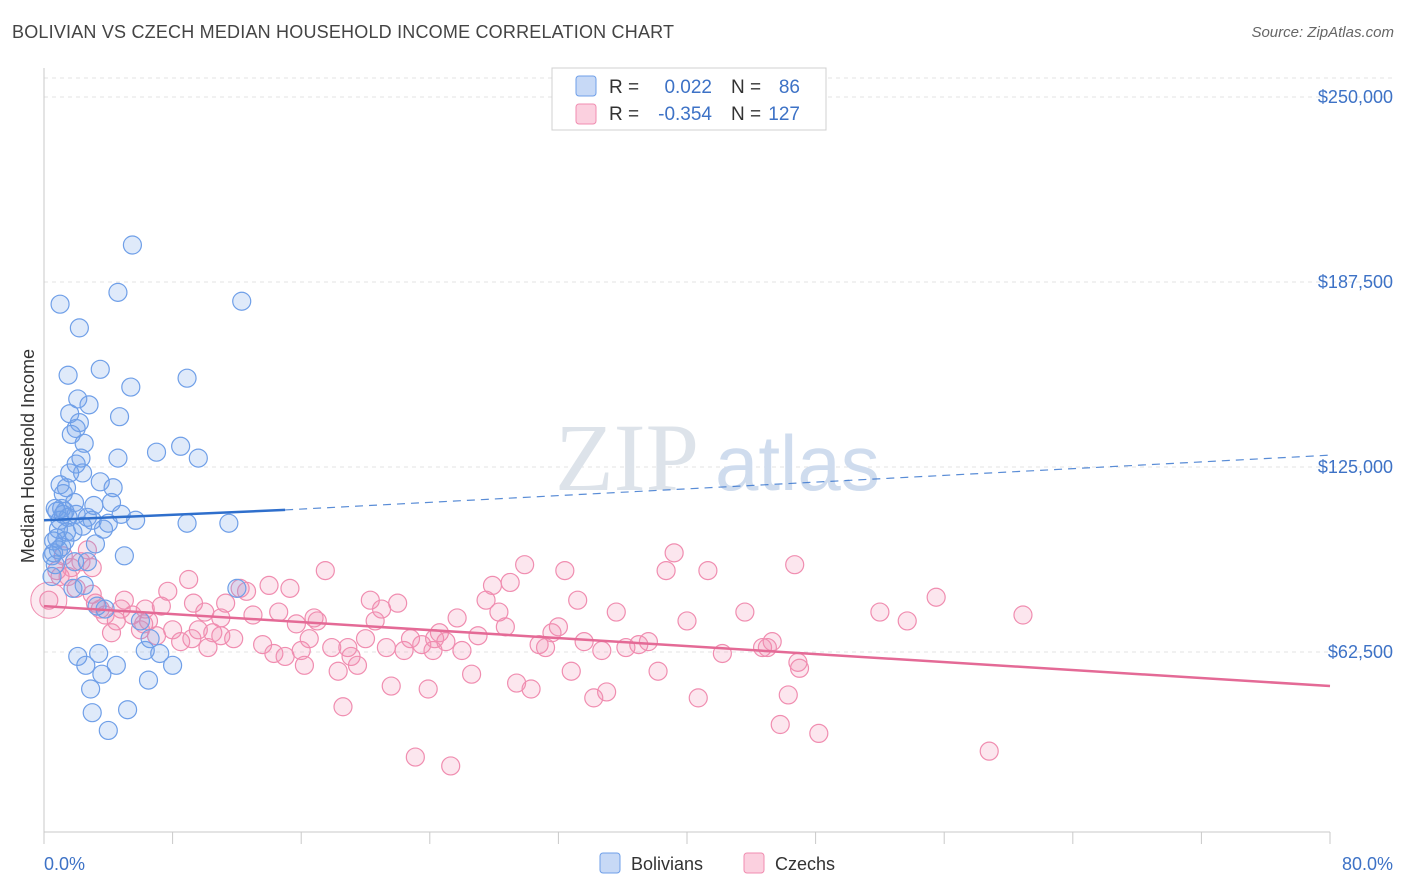 Image resolution: width=1406 pixels, height=892 pixels. Describe the element at coordinates (685, 114) in the screenshot. I see `czechs-r-value: -0.354` at that location.